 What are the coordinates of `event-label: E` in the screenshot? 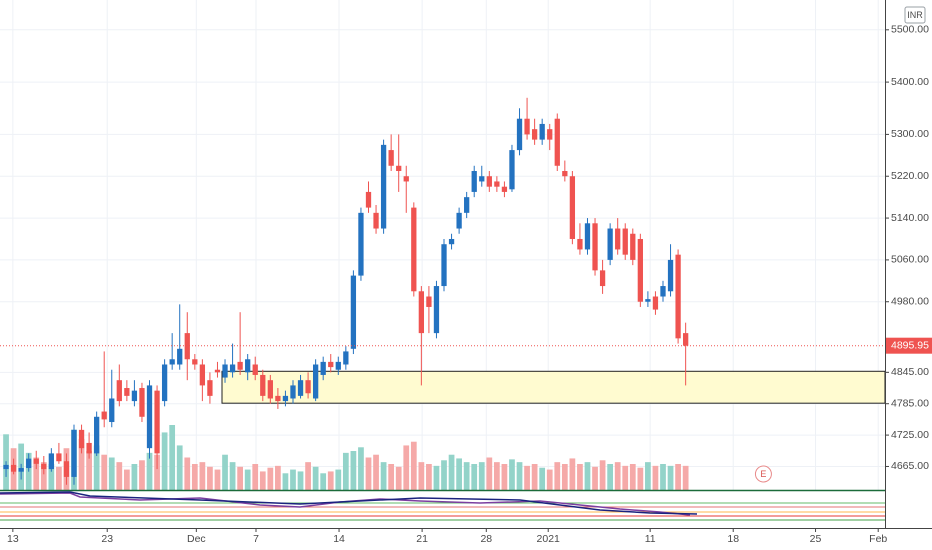 It's located at (763, 474).